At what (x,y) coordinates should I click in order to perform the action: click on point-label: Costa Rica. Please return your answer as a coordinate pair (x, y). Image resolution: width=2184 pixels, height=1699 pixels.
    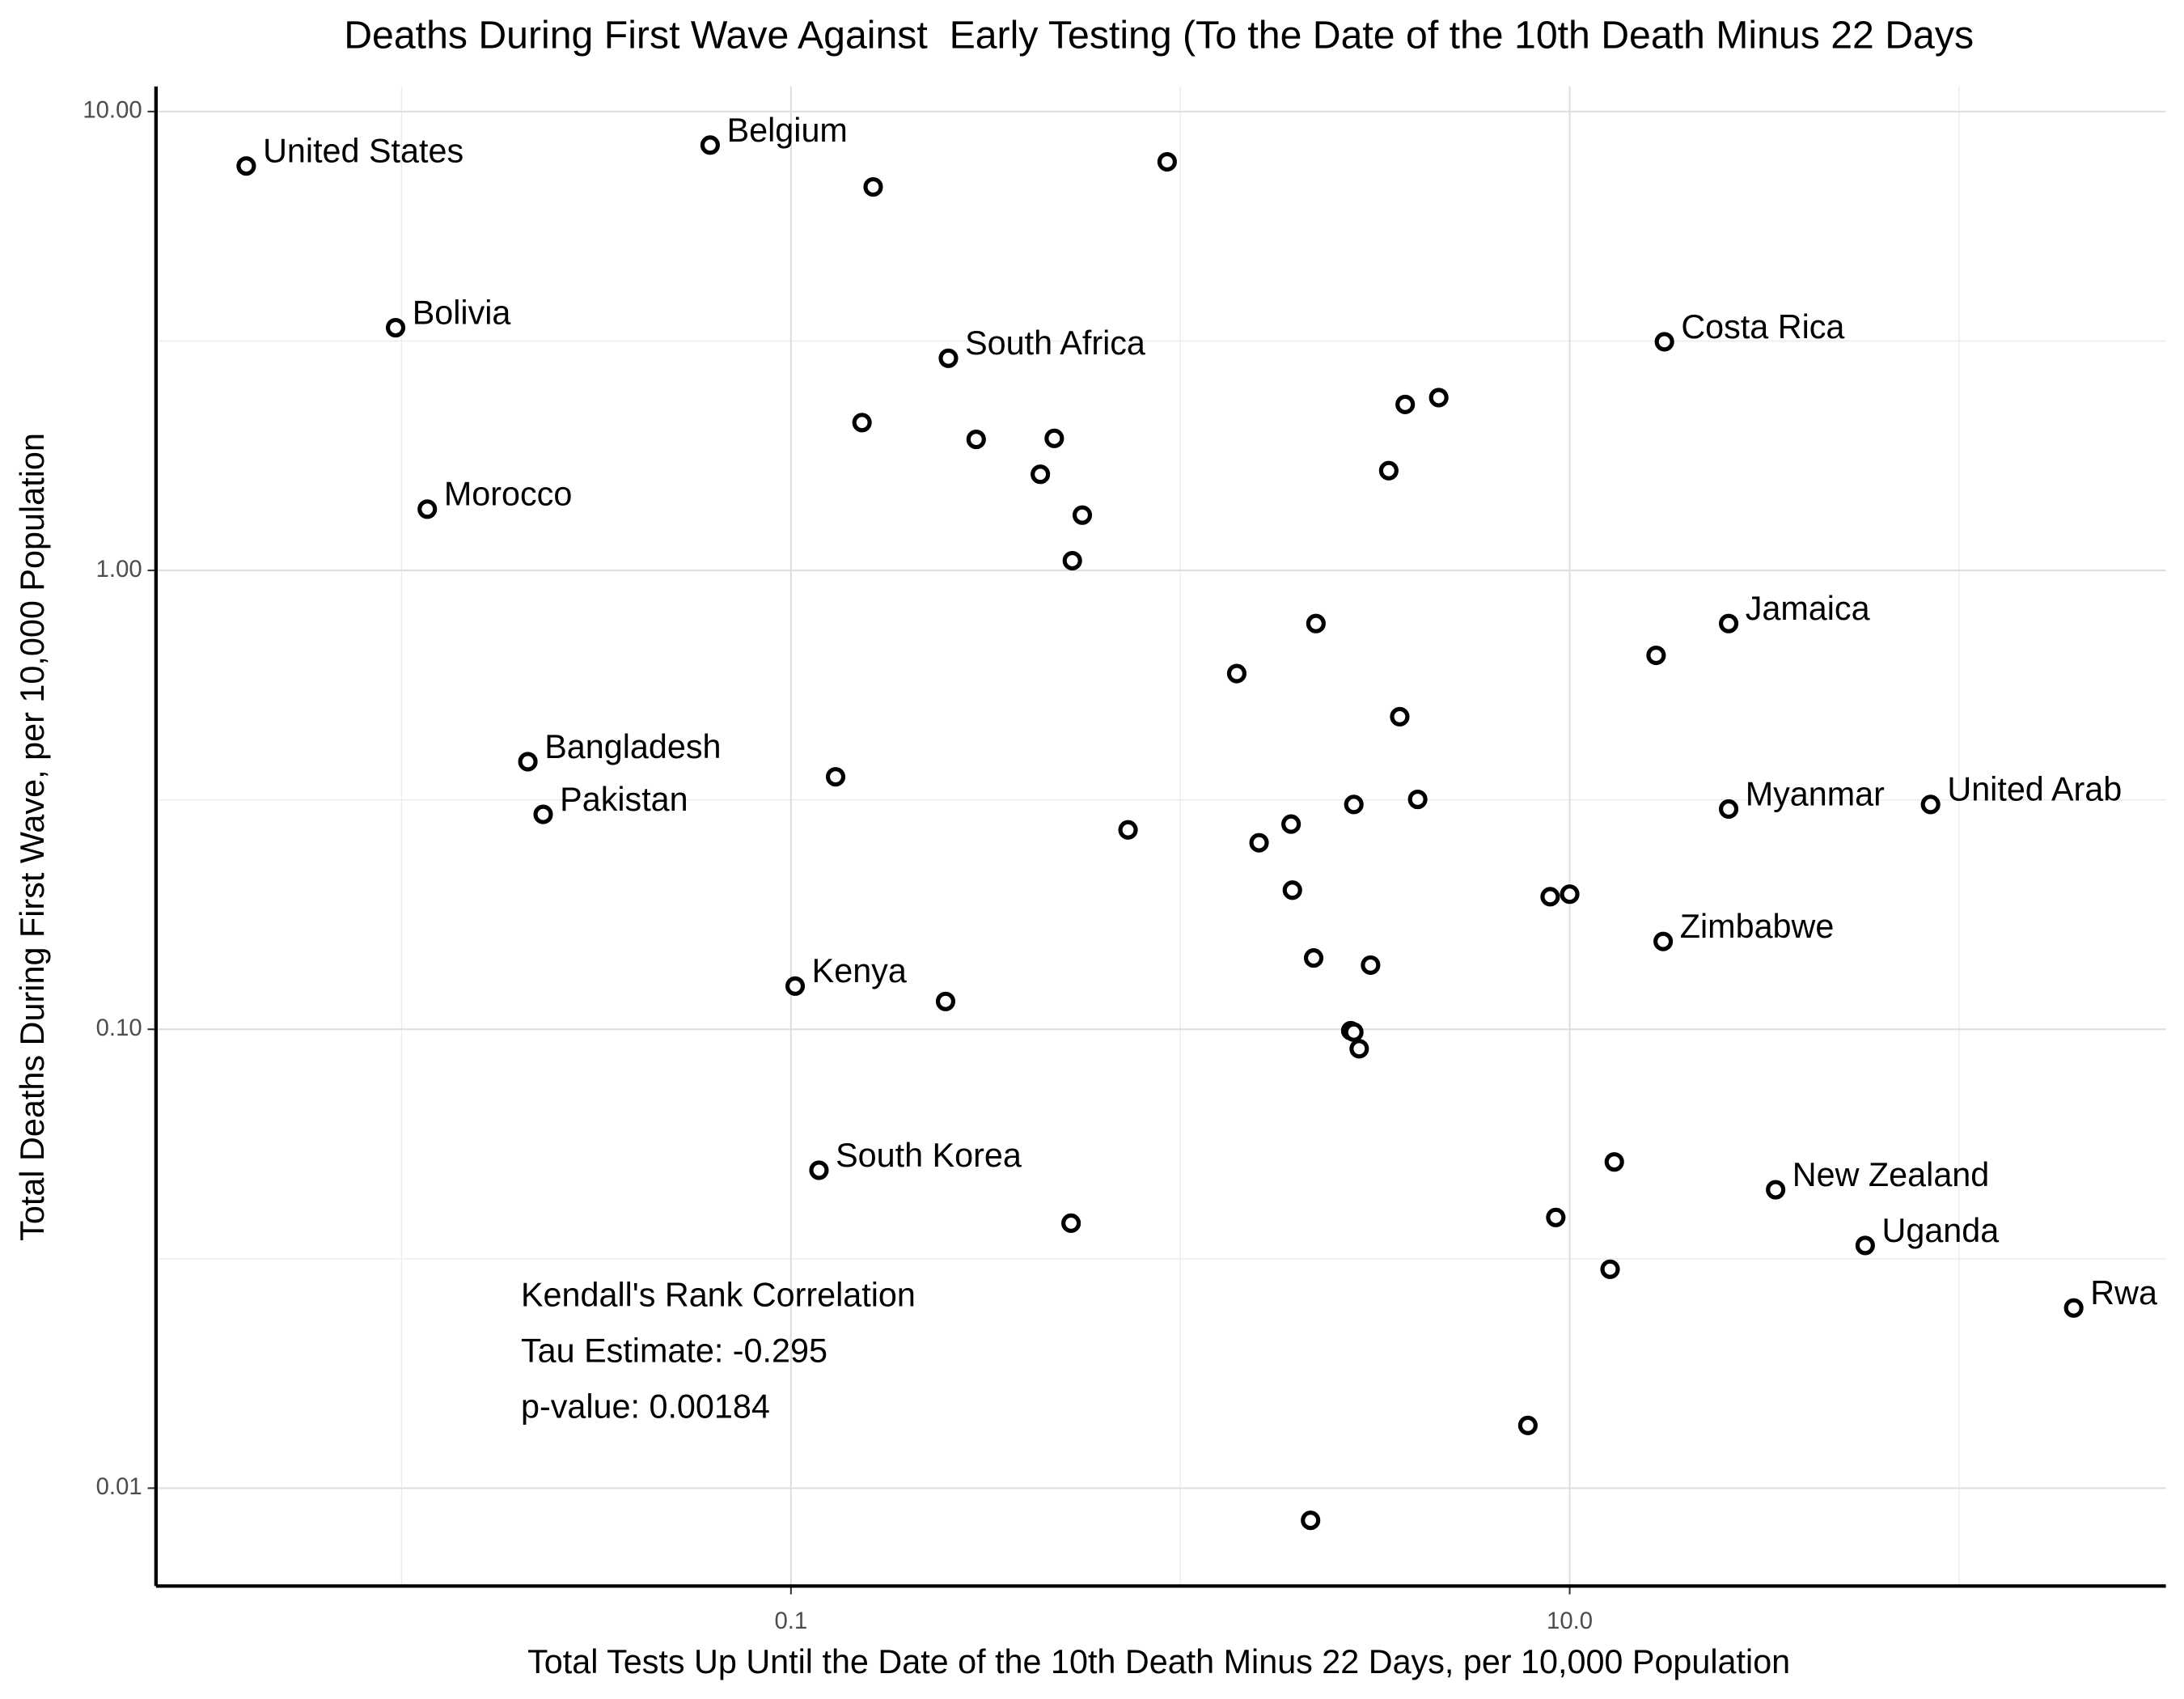
    Looking at the image, I should click on (1762, 326).